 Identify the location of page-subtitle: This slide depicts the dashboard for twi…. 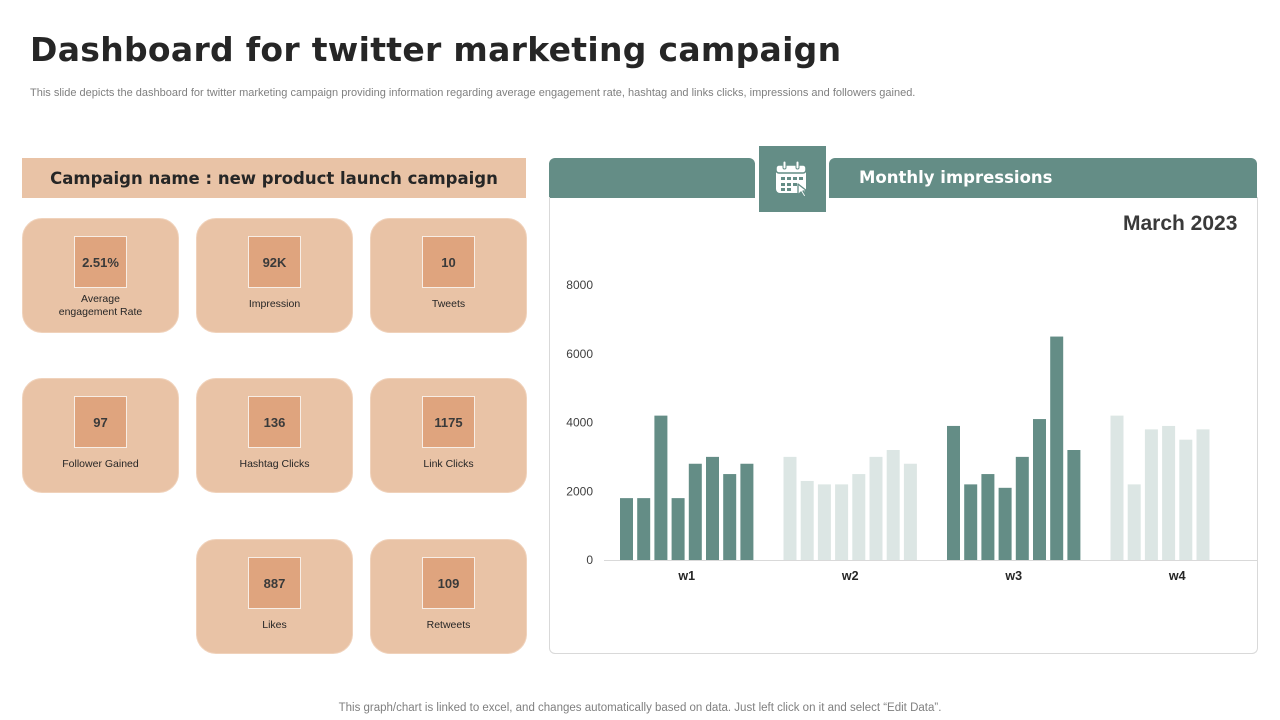
(473, 93).